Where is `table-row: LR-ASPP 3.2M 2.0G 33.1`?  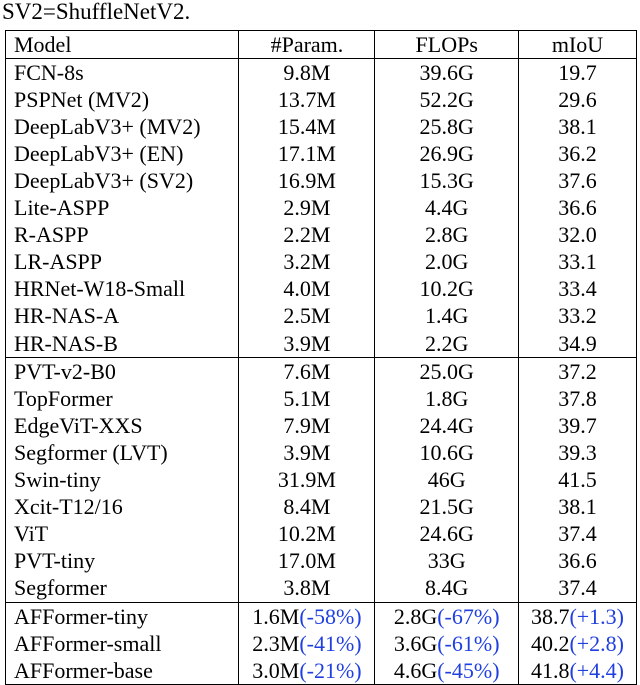
table-row: LR-ASPP 3.2M 2.0G 33.1 is located at coordinates (321, 262).